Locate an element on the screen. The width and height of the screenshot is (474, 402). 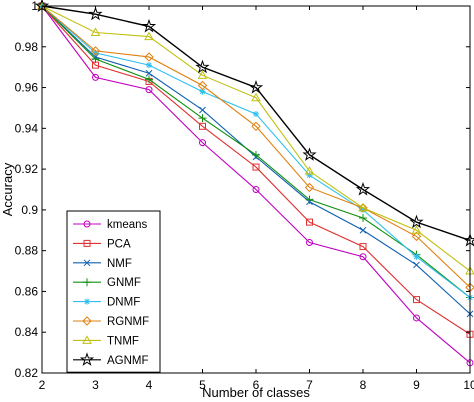
legend-marker-kmeans is located at coordinates (87, 224).